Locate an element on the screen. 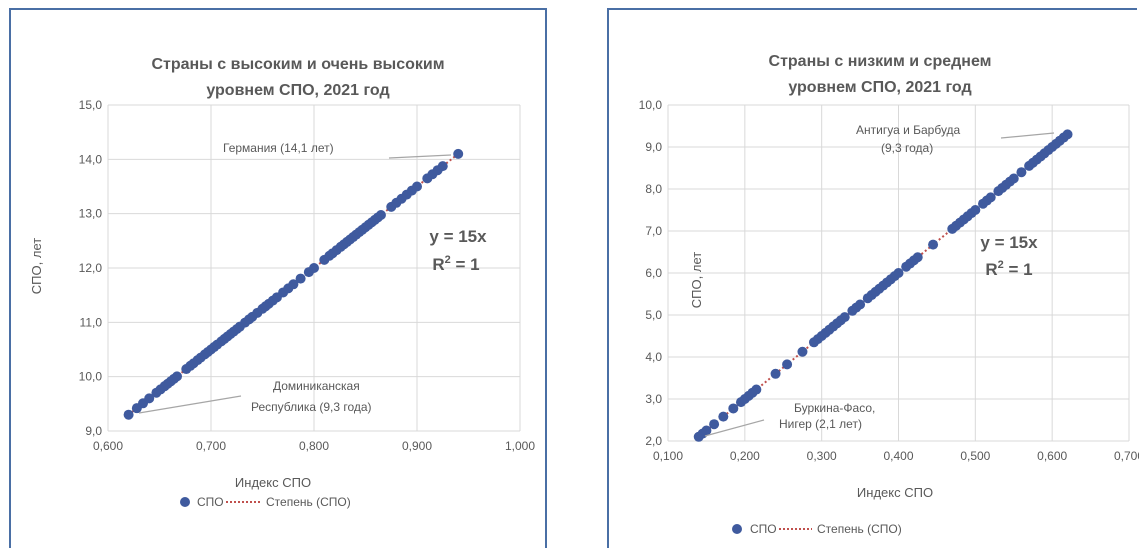 Image resolution: width=1139 pixels, height=550 pixels. x-tick-label: 0,900 is located at coordinates (417, 446).